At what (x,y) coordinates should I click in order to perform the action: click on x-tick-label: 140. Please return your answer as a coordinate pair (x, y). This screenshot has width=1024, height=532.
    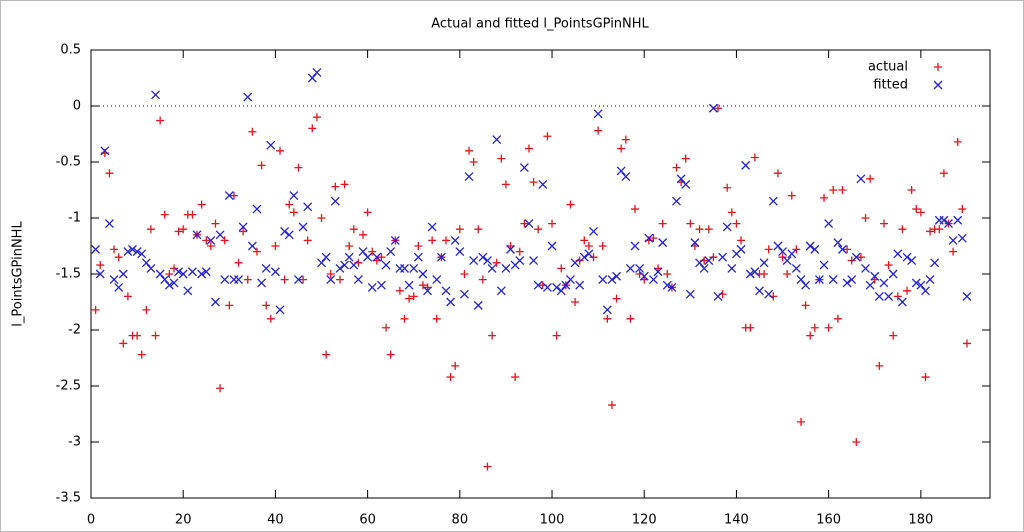
    Looking at the image, I should click on (736, 520).